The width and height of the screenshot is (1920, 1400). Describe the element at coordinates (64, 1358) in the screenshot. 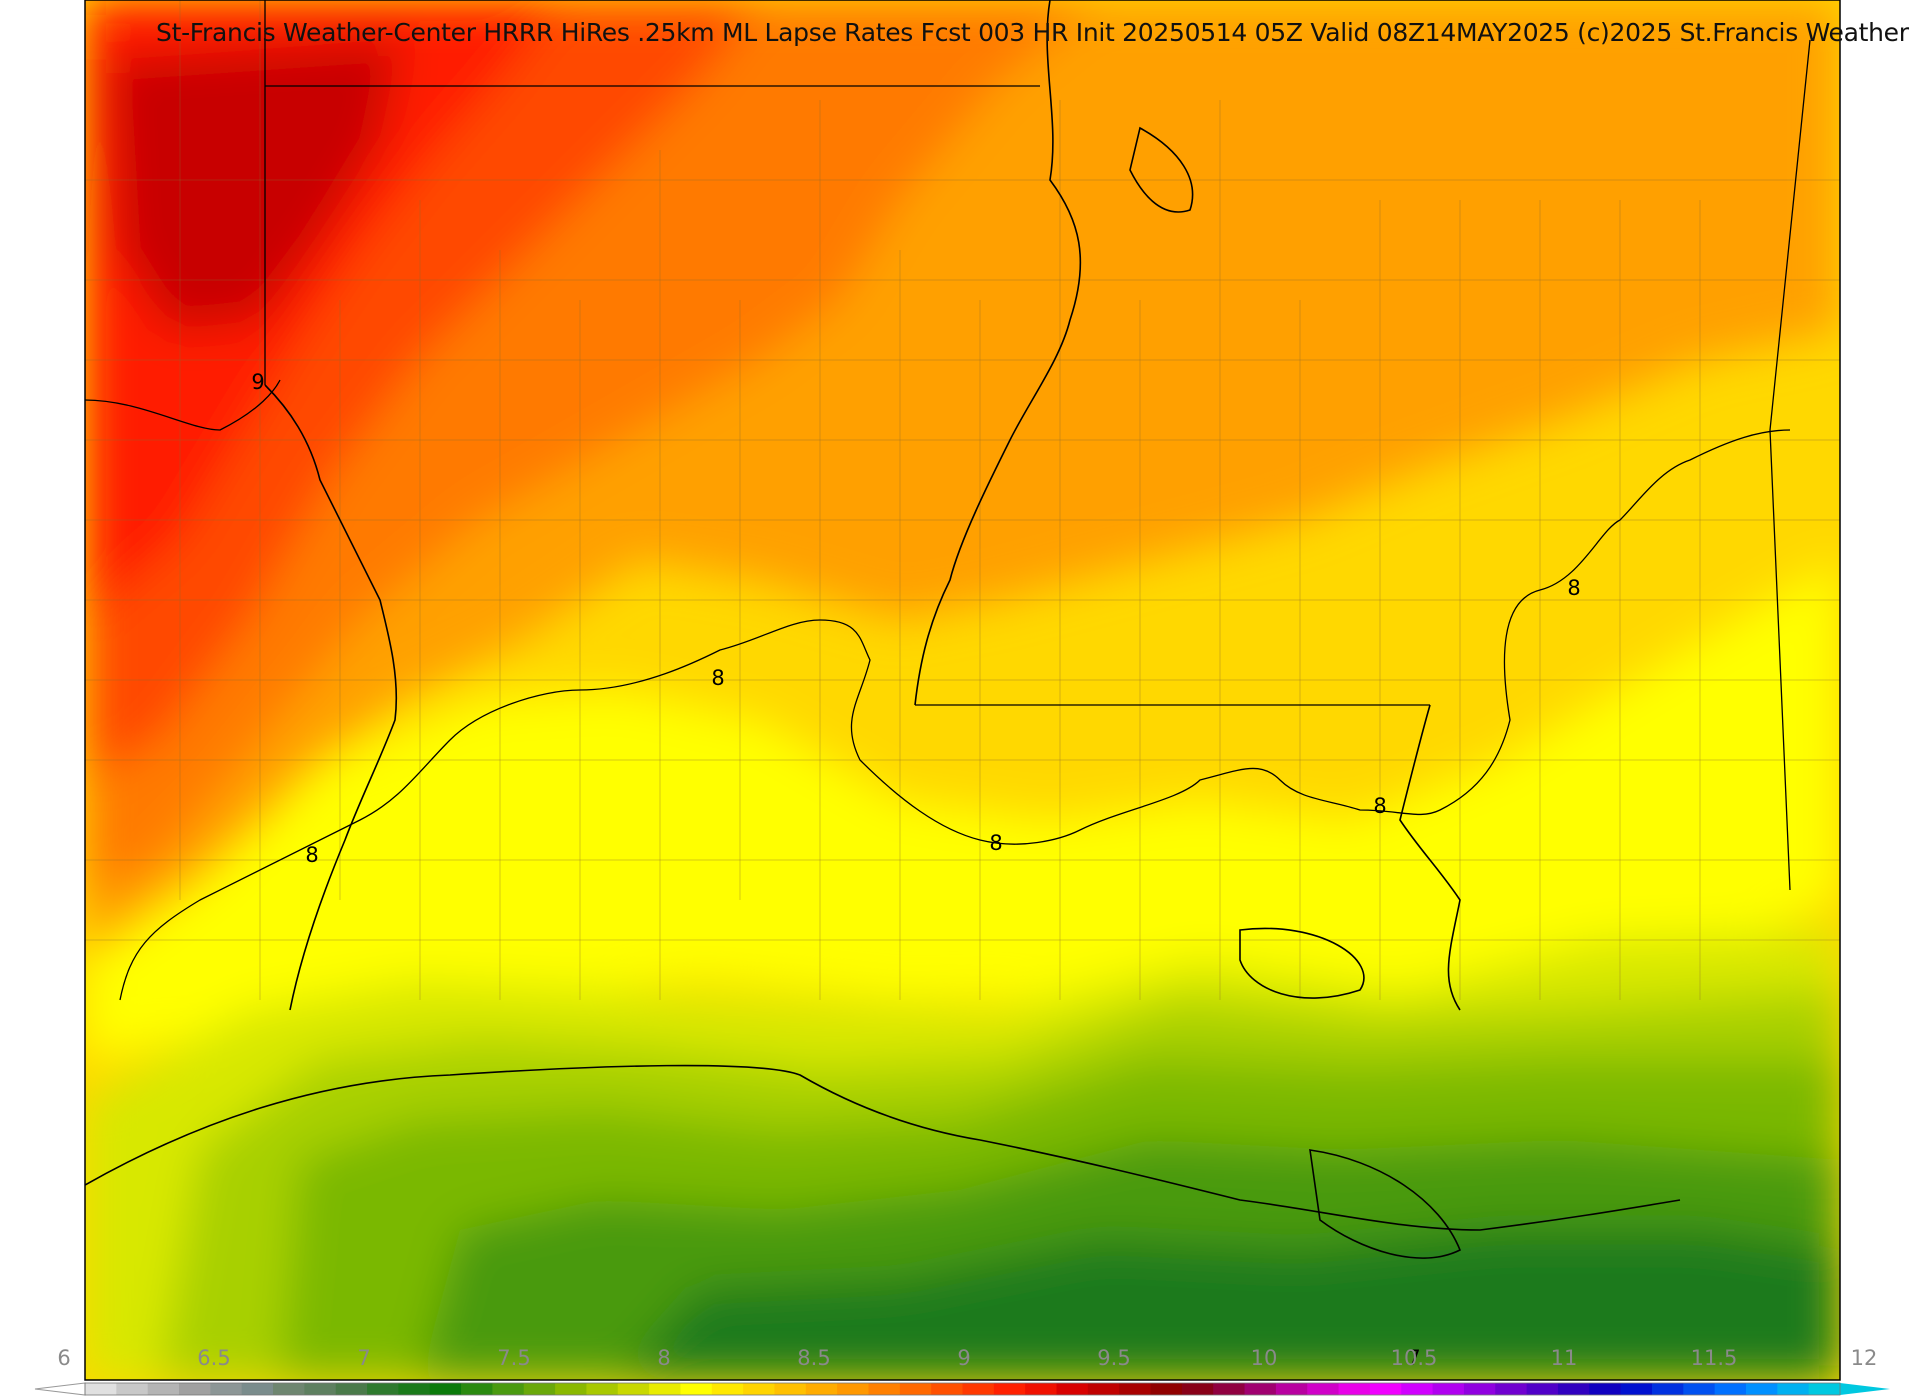

I see `colorbar-tick-label: 6` at that location.